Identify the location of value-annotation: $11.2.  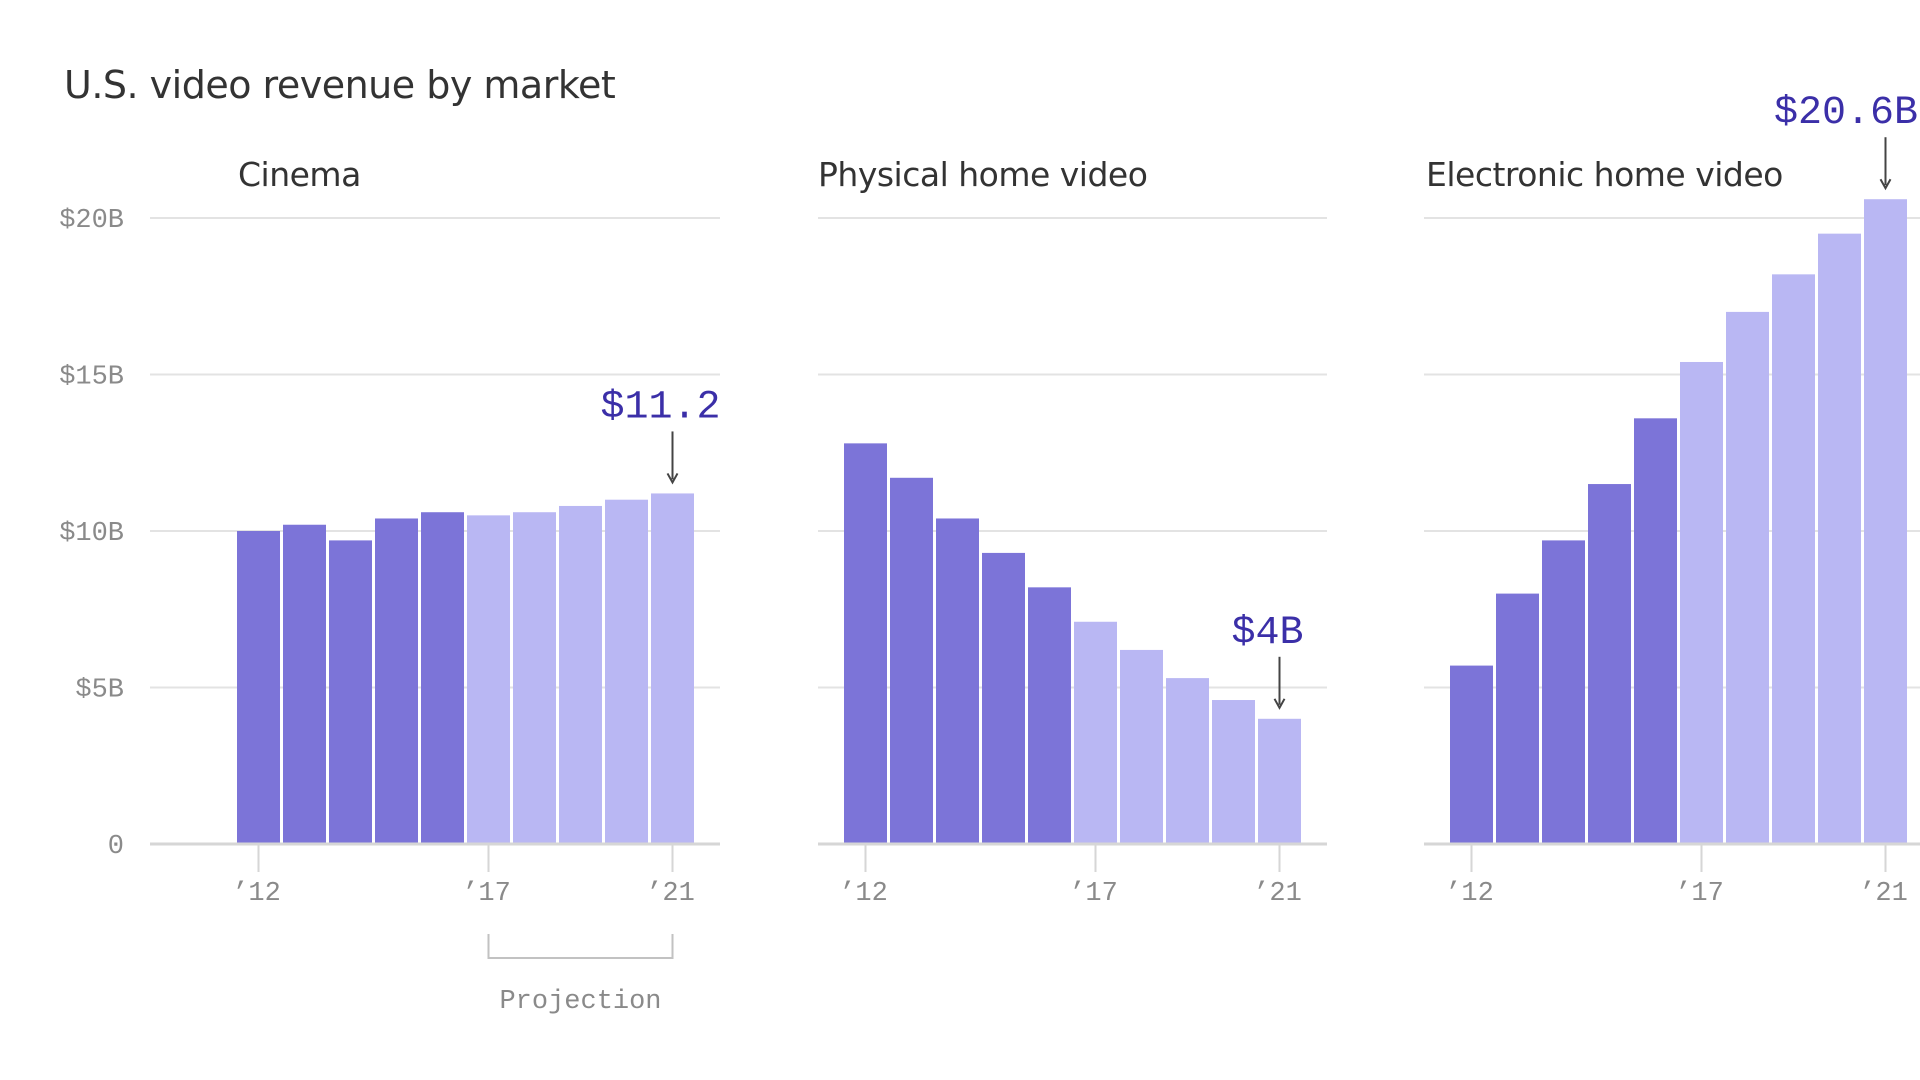
(660, 407).